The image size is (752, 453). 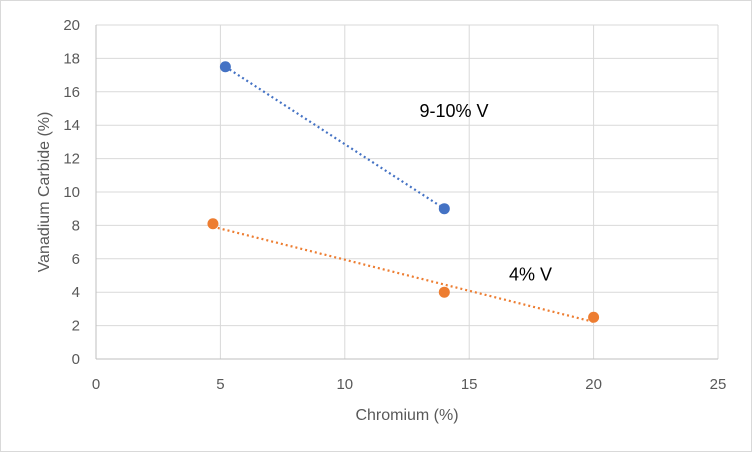 I want to click on y-tick-label: 2, so click(x=76, y=326).